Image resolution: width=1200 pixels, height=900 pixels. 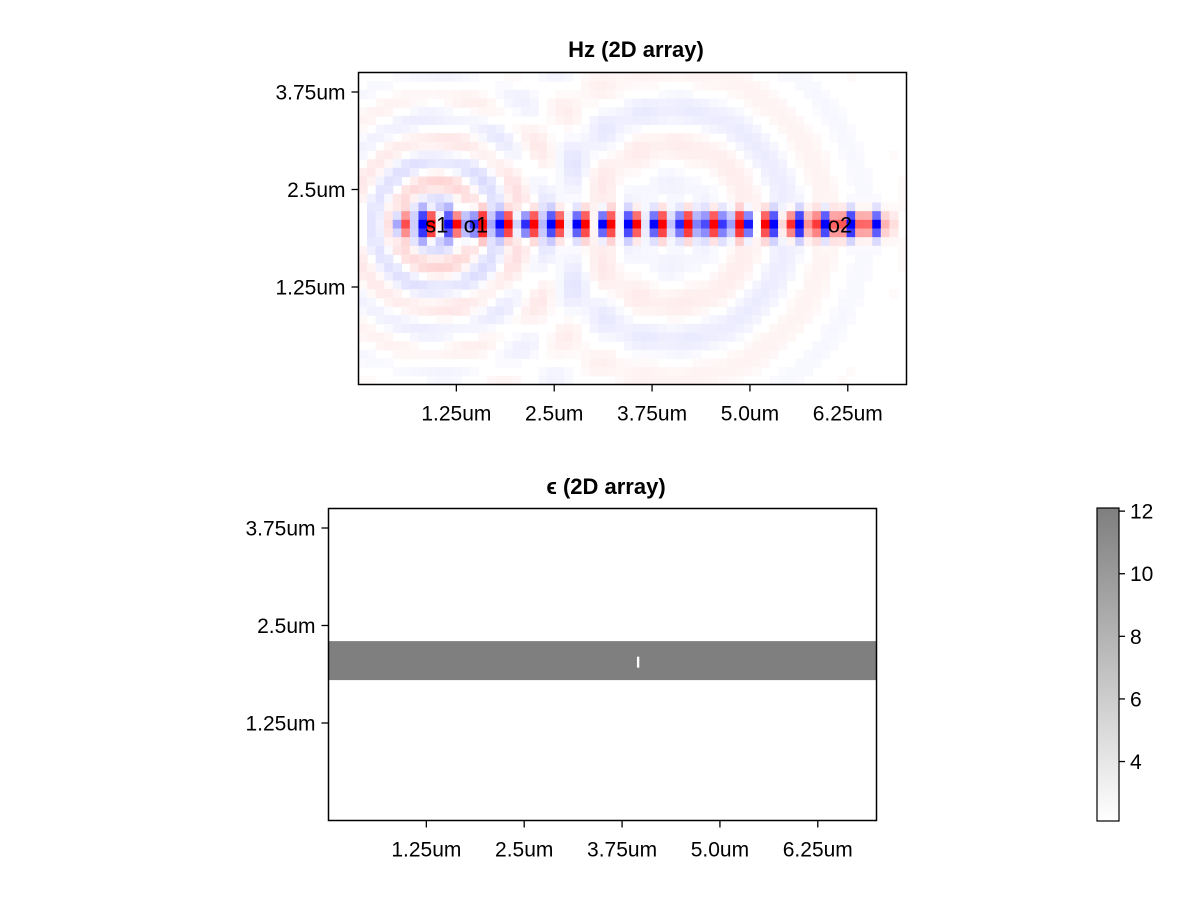 What do you see at coordinates (280, 724) in the screenshot?
I see `epsilon-y-tick-label: 1.25um` at bounding box center [280, 724].